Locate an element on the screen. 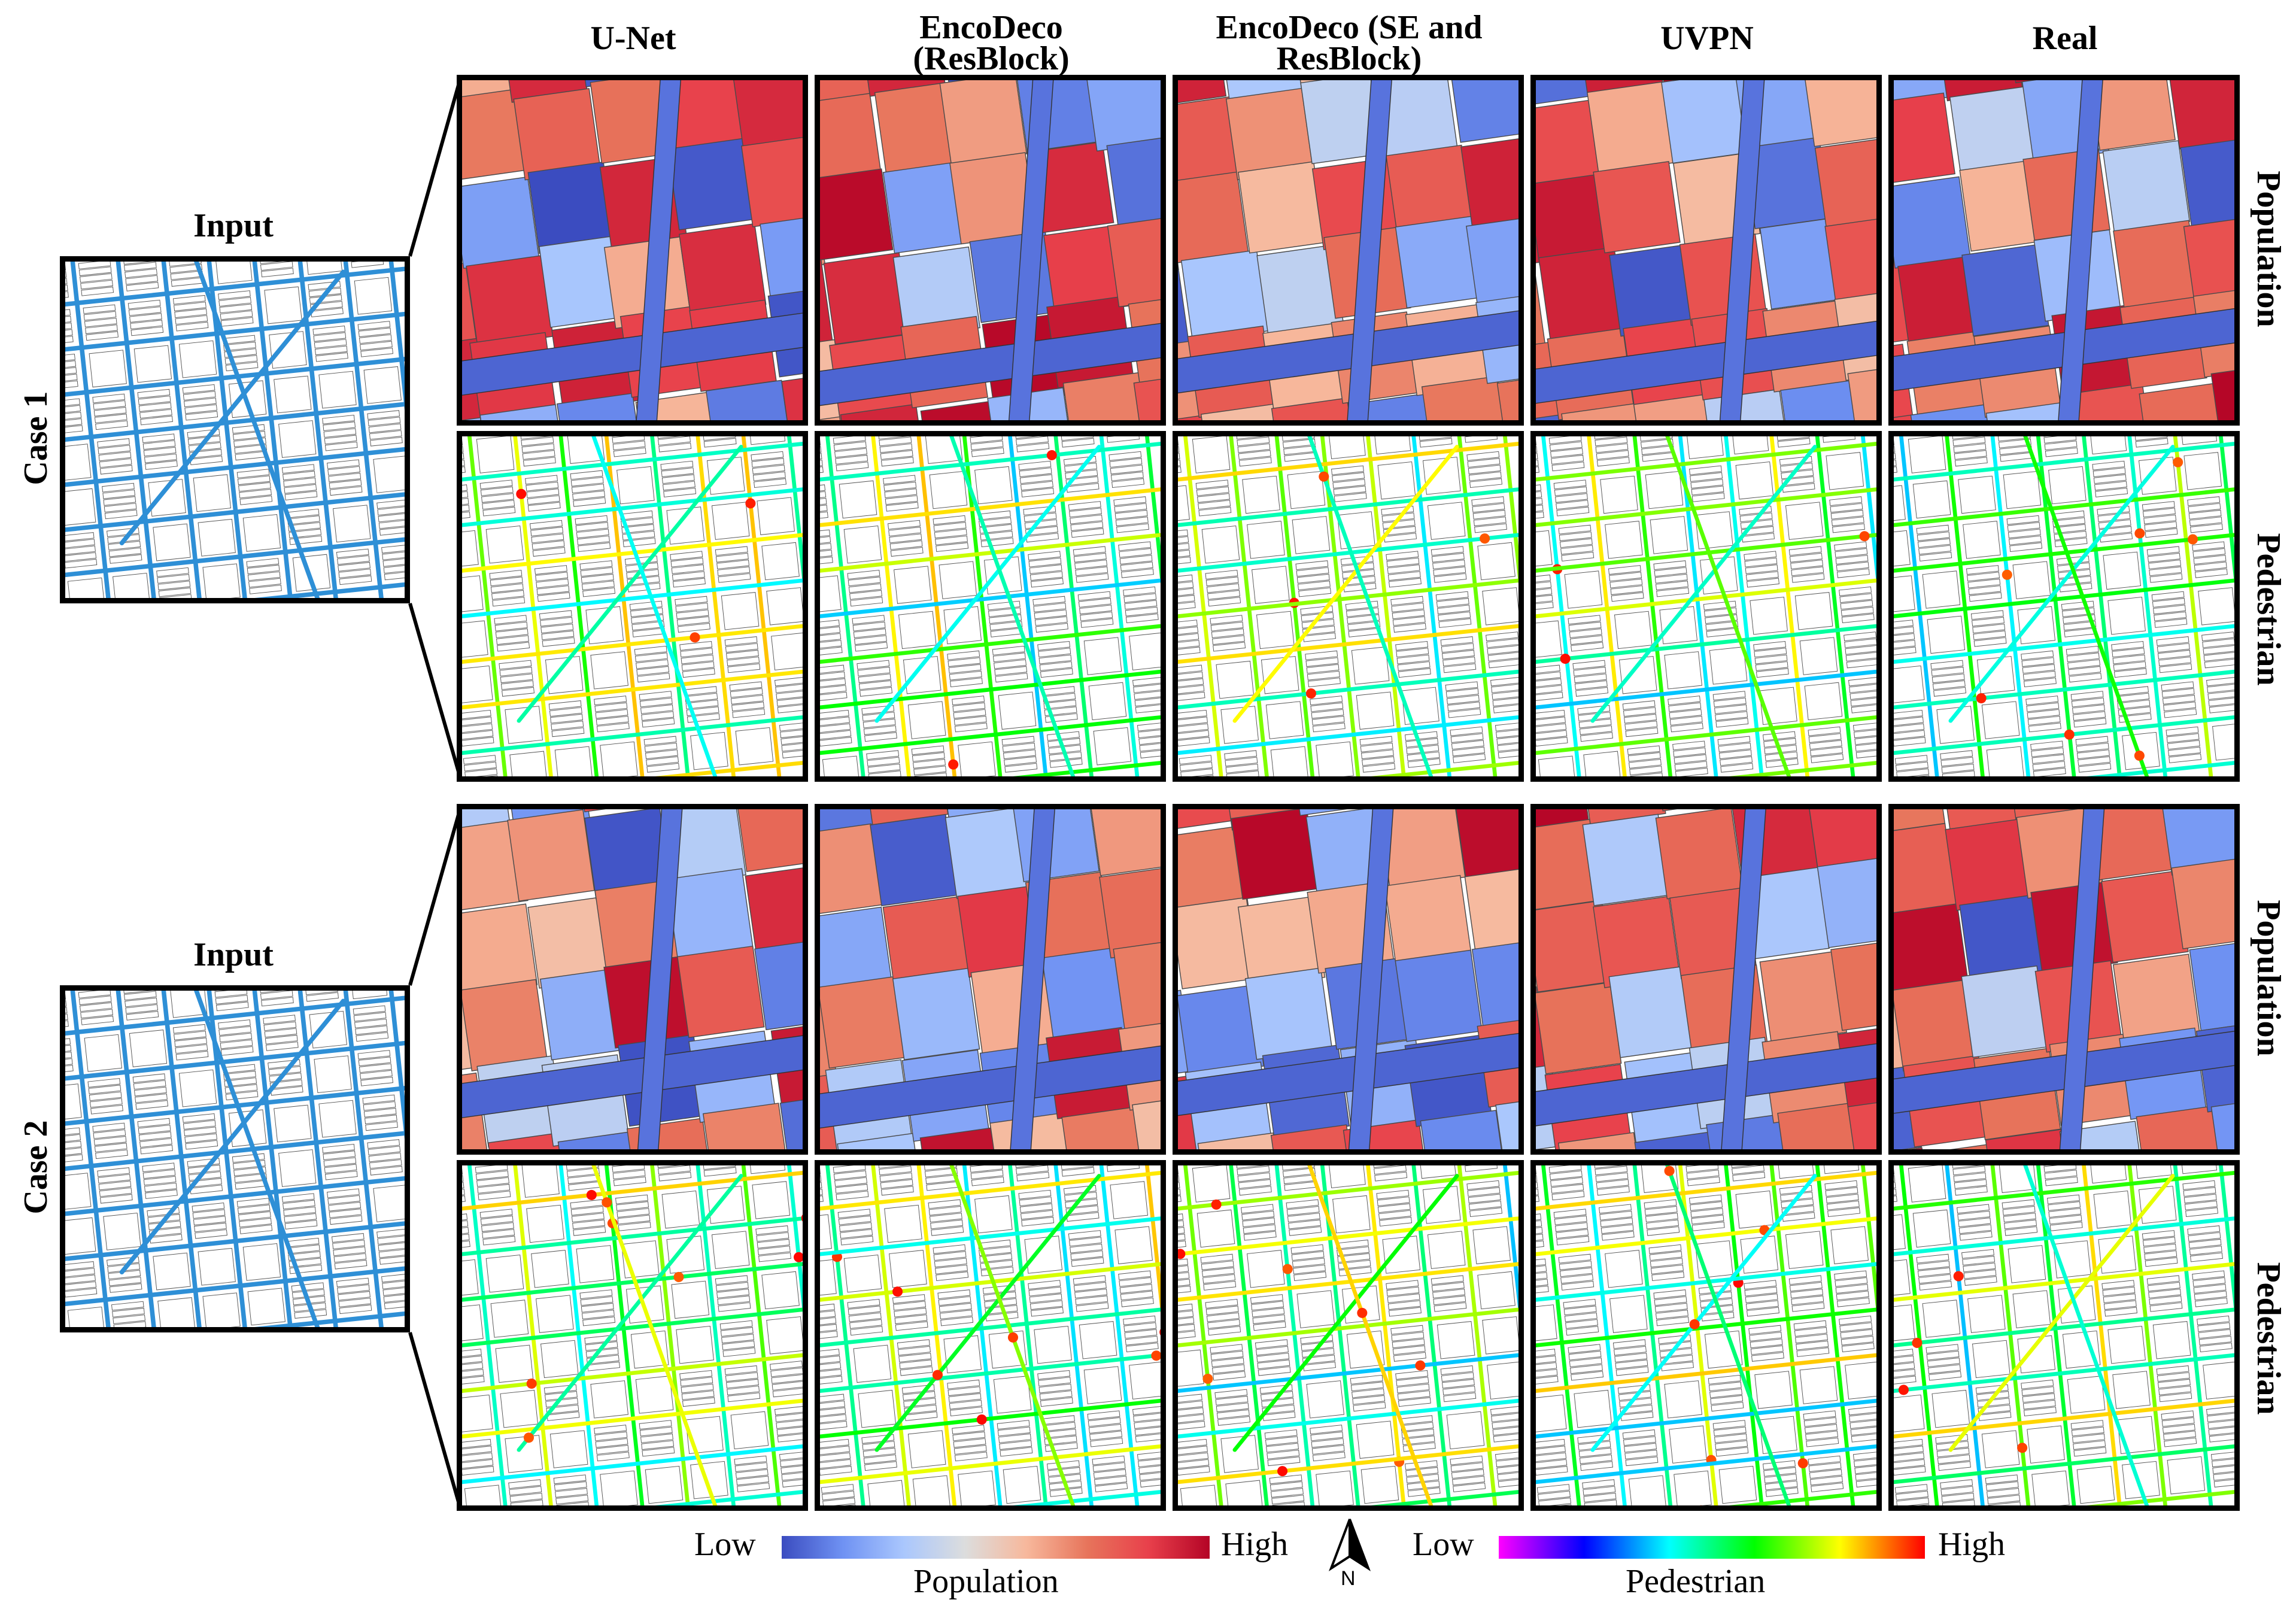  case-1-population-map-uvpn is located at coordinates (1706, 251).